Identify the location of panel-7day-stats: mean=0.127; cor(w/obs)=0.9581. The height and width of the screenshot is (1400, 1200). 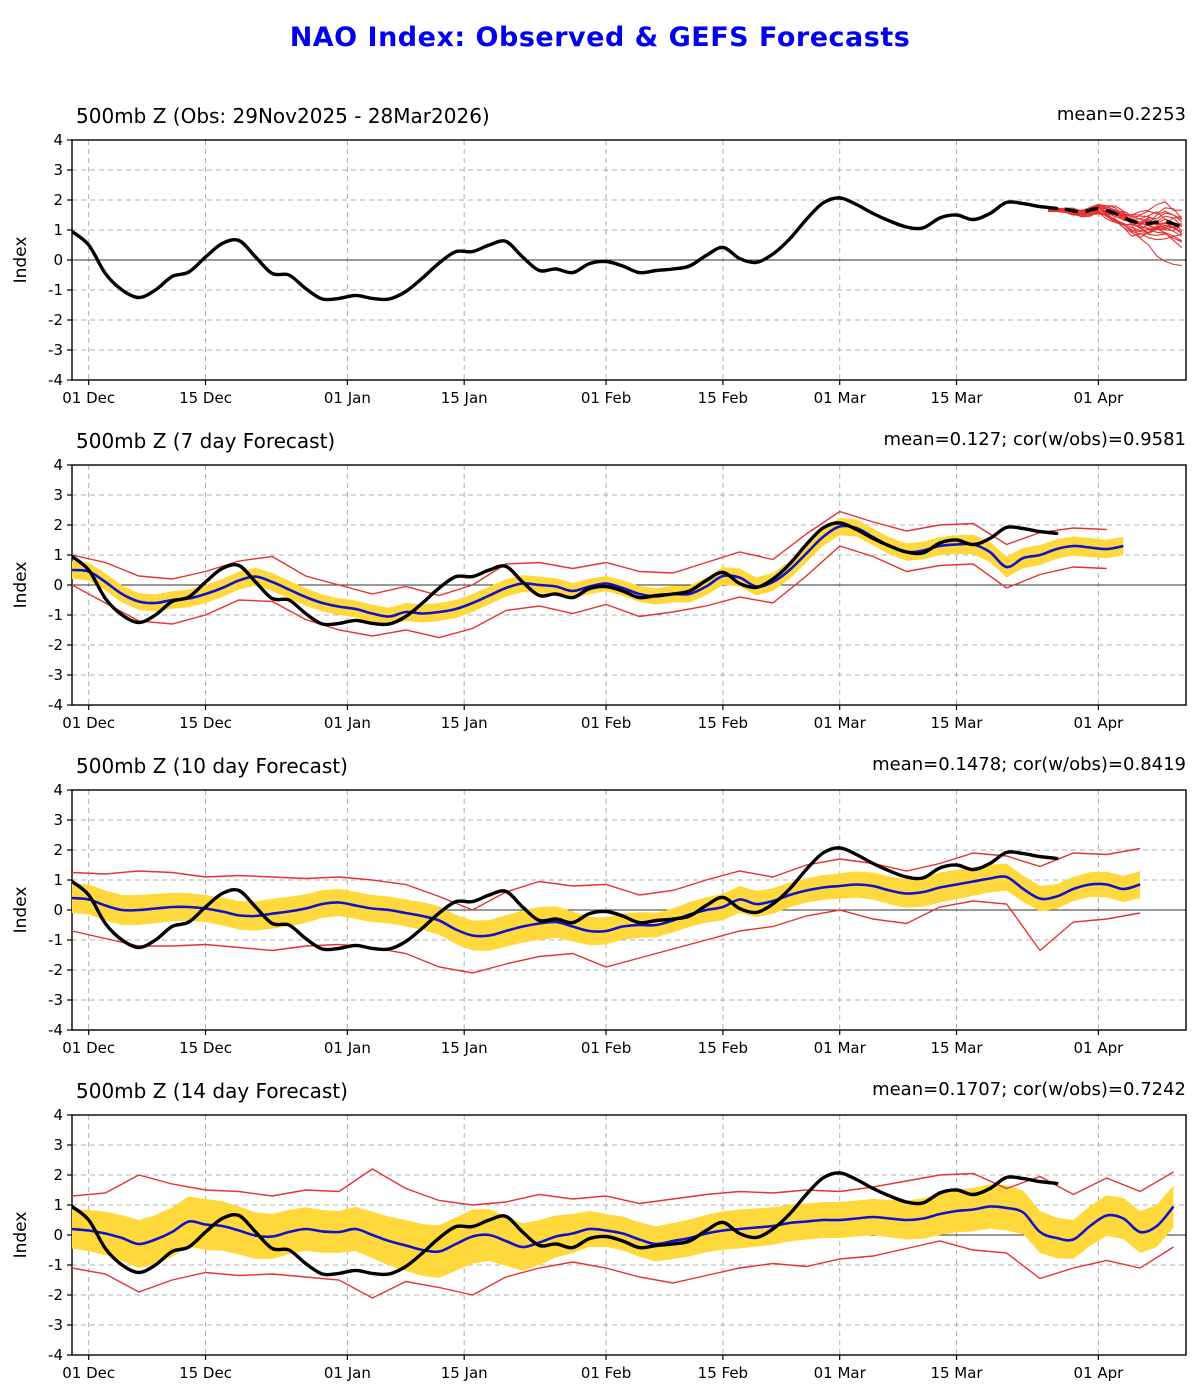
(1034, 439).